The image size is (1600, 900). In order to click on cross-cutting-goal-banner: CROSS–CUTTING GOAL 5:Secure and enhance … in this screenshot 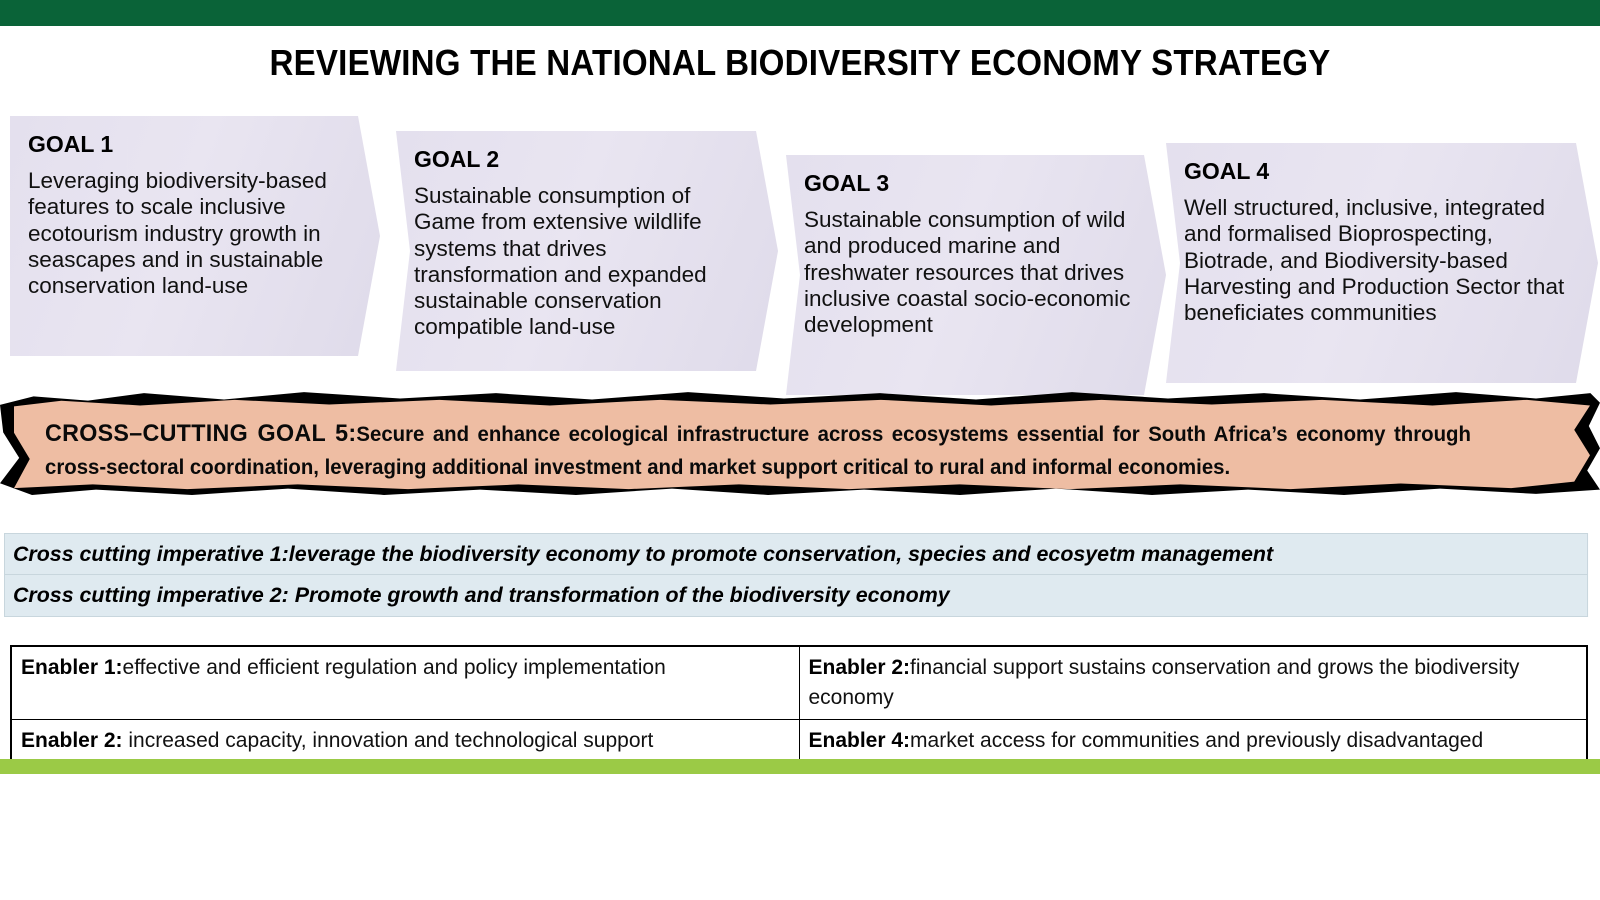, I will do `click(800, 443)`.